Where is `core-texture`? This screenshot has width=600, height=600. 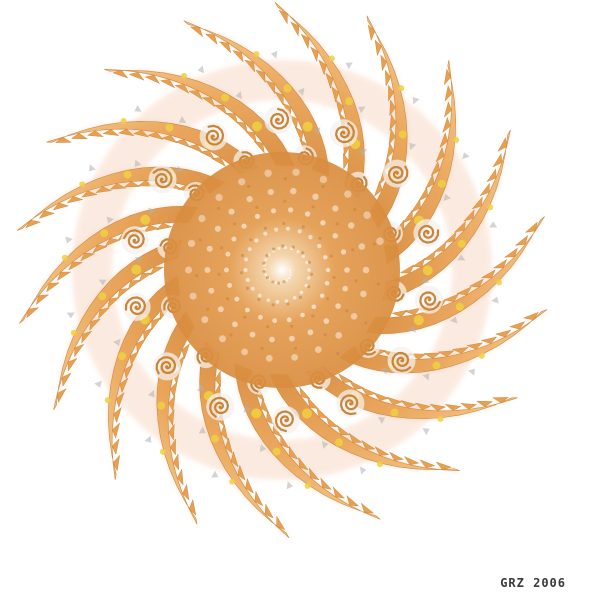
core-texture is located at coordinates (284, 265).